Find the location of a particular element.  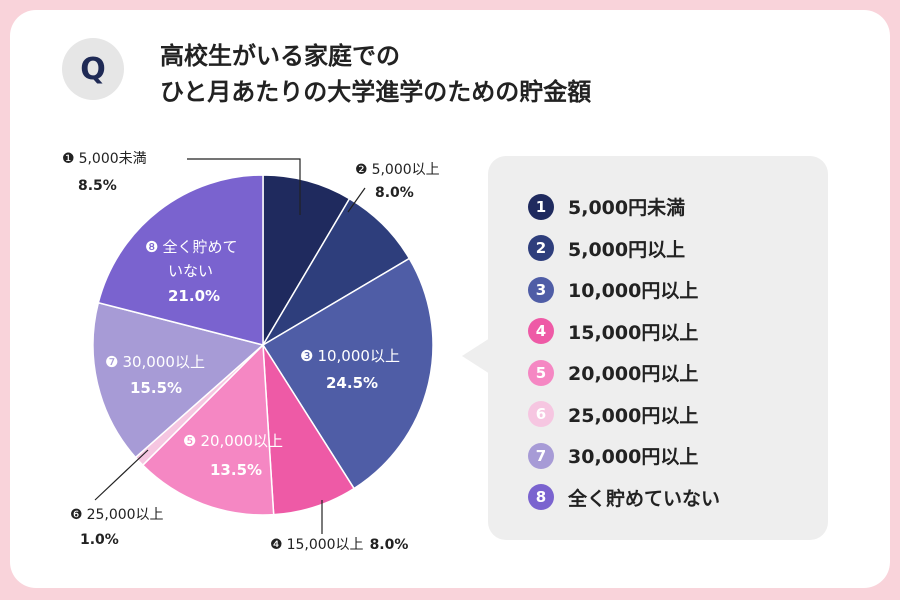

legend-item-5: 5 20,000円以上 is located at coordinates (624, 373).